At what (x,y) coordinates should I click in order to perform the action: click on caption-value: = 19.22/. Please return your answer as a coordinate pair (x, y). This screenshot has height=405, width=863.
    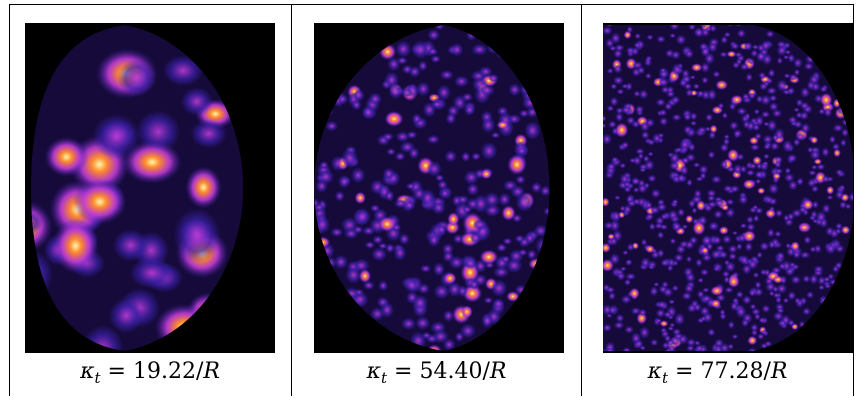
    Looking at the image, I should click on (155, 371).